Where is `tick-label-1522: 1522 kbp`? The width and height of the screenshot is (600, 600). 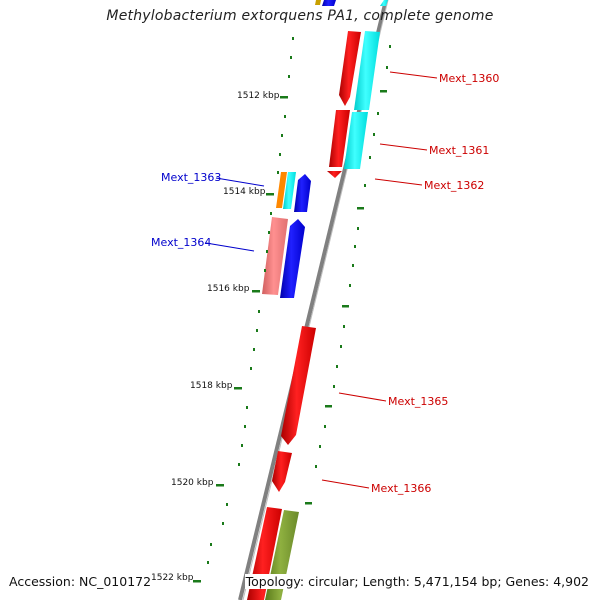
tick-label-1522: 1522 kbp is located at coordinates (172, 578).